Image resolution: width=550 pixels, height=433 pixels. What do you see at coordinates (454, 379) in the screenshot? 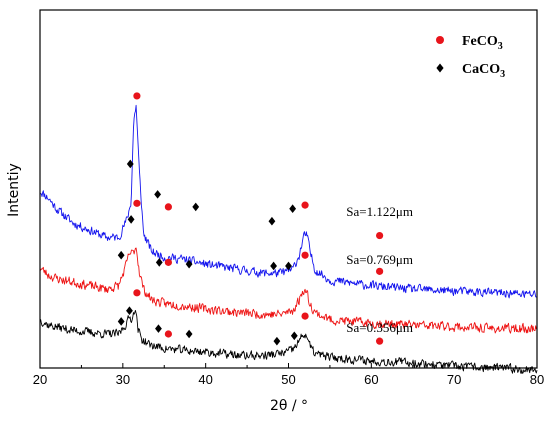
I see `x-tick-label: 70` at bounding box center [454, 379].